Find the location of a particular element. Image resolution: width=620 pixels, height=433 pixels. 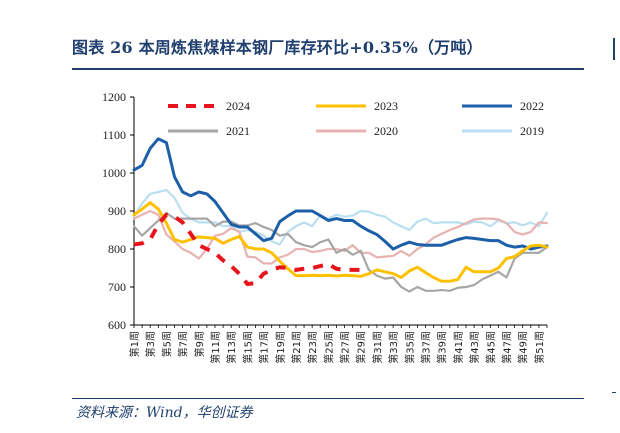

adjacent-figure-edge is located at coordinates (614, 49).